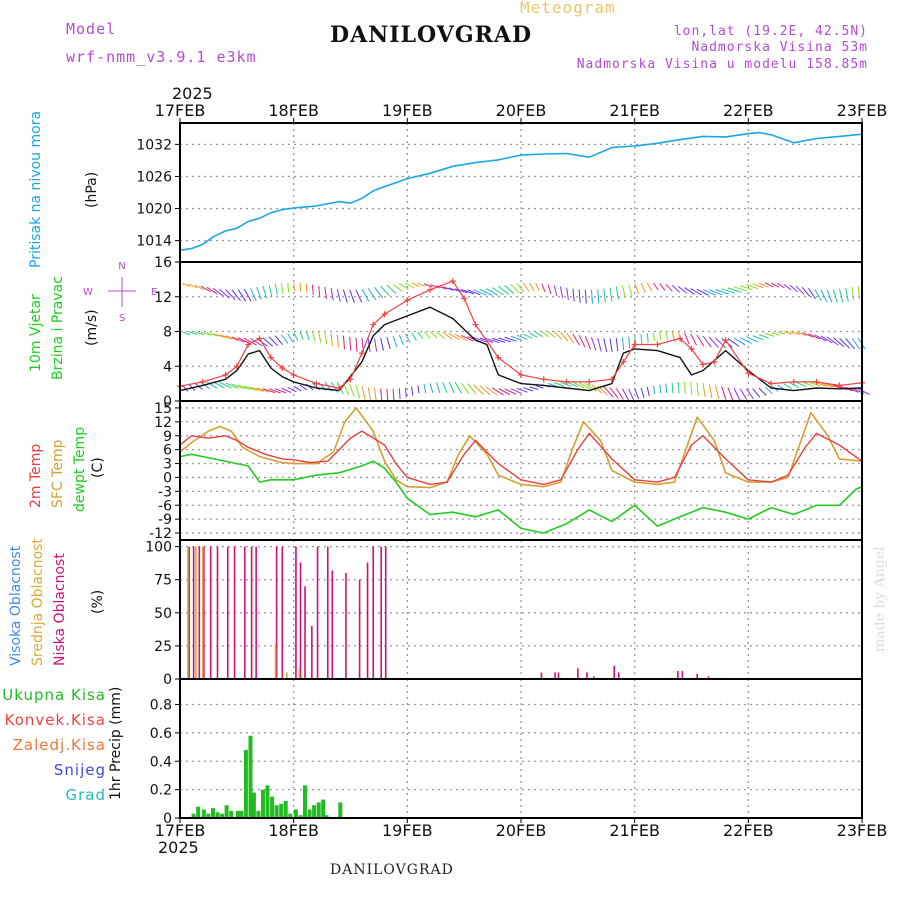 Image resolution: width=900 pixels, height=900 pixels. What do you see at coordinates (407, 830) in the screenshot?
I see `x-tick-label-bottom: 19FEB` at bounding box center [407, 830].